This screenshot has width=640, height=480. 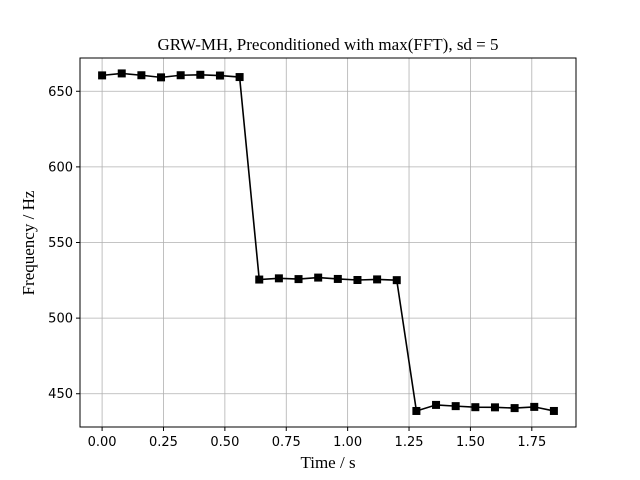 I want to click on x-tick-label: 1.50, so click(x=470, y=442).